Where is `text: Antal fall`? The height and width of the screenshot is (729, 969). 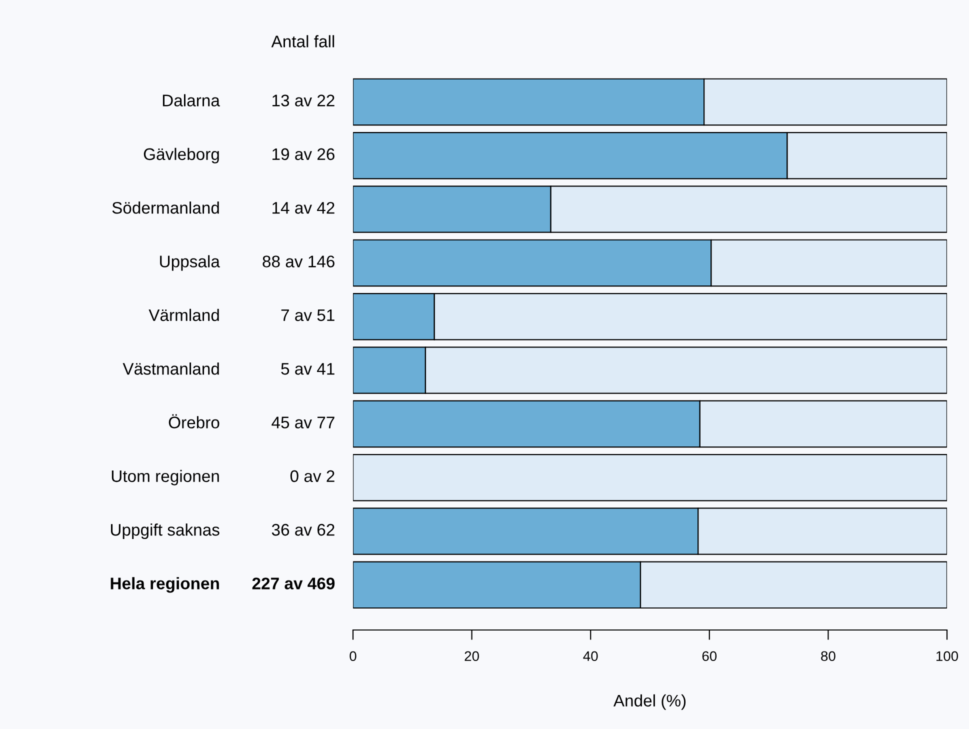 text: Antal fall is located at coordinates (302, 41).